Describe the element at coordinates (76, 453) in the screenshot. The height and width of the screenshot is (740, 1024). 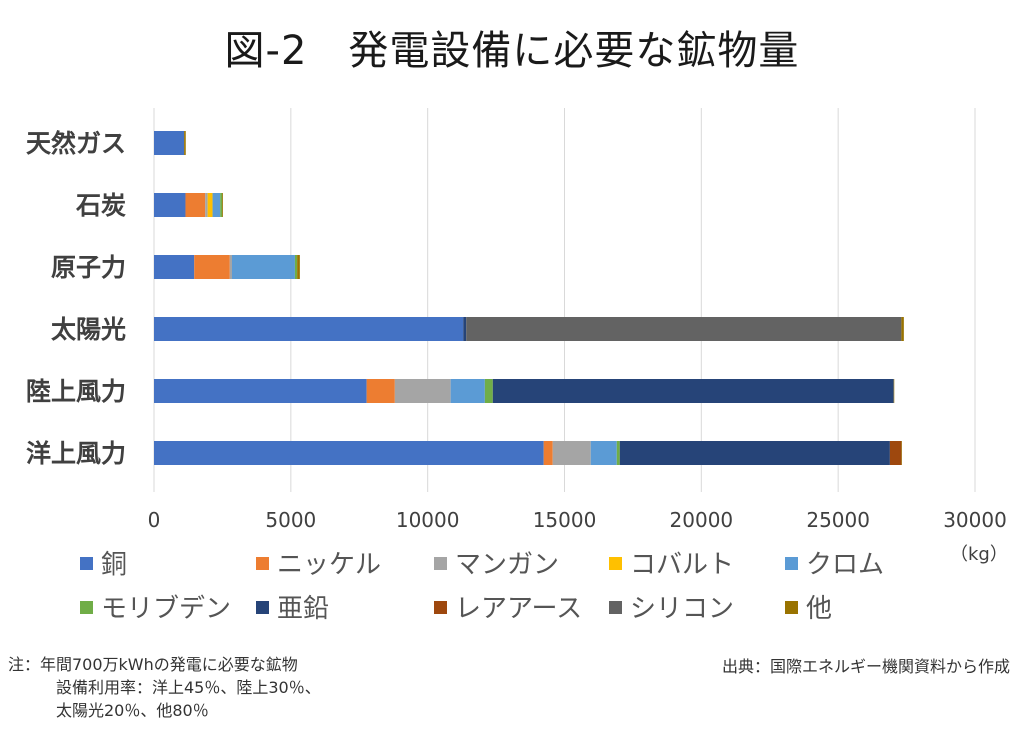
I see `category-label: 洋上風力` at that location.